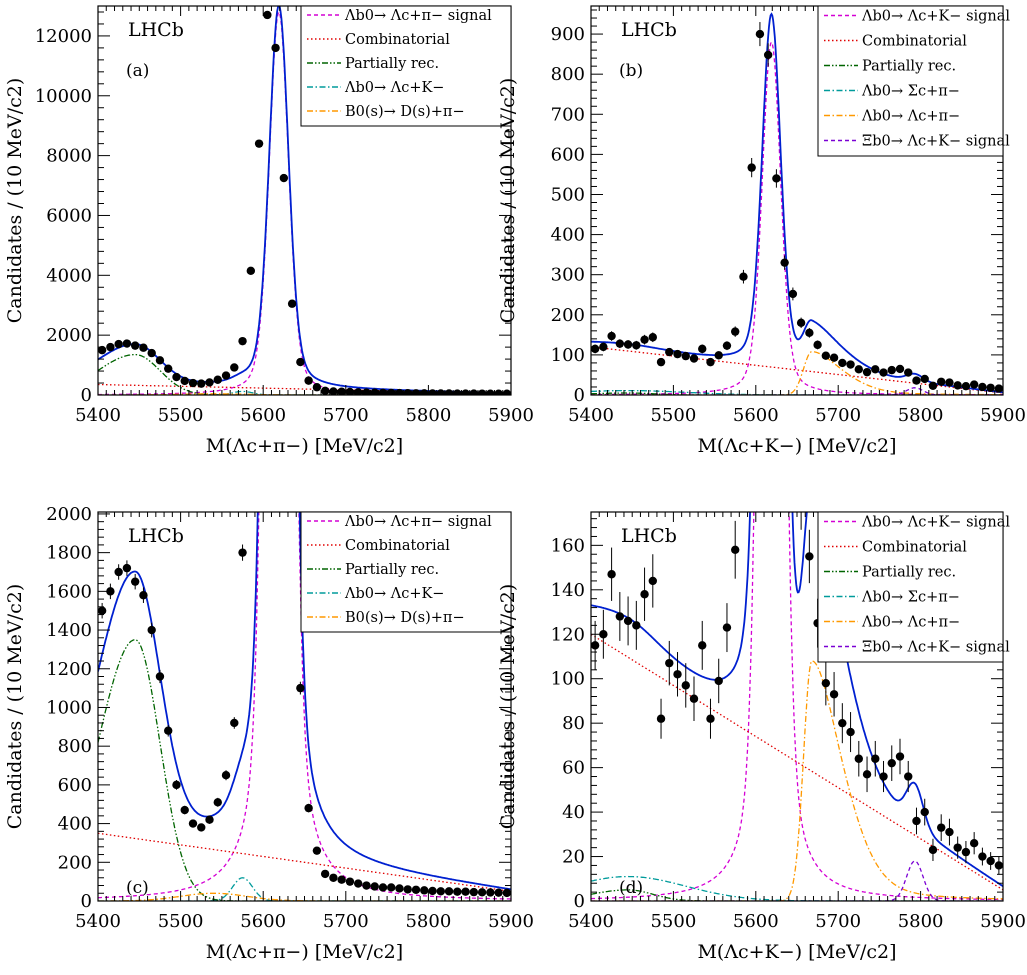 The width and height of the screenshot is (1027, 975). Describe the element at coordinates (304, 446) in the screenshot. I see `x-axis-label: M(Λc+π−) [MeV/c2]` at that location.